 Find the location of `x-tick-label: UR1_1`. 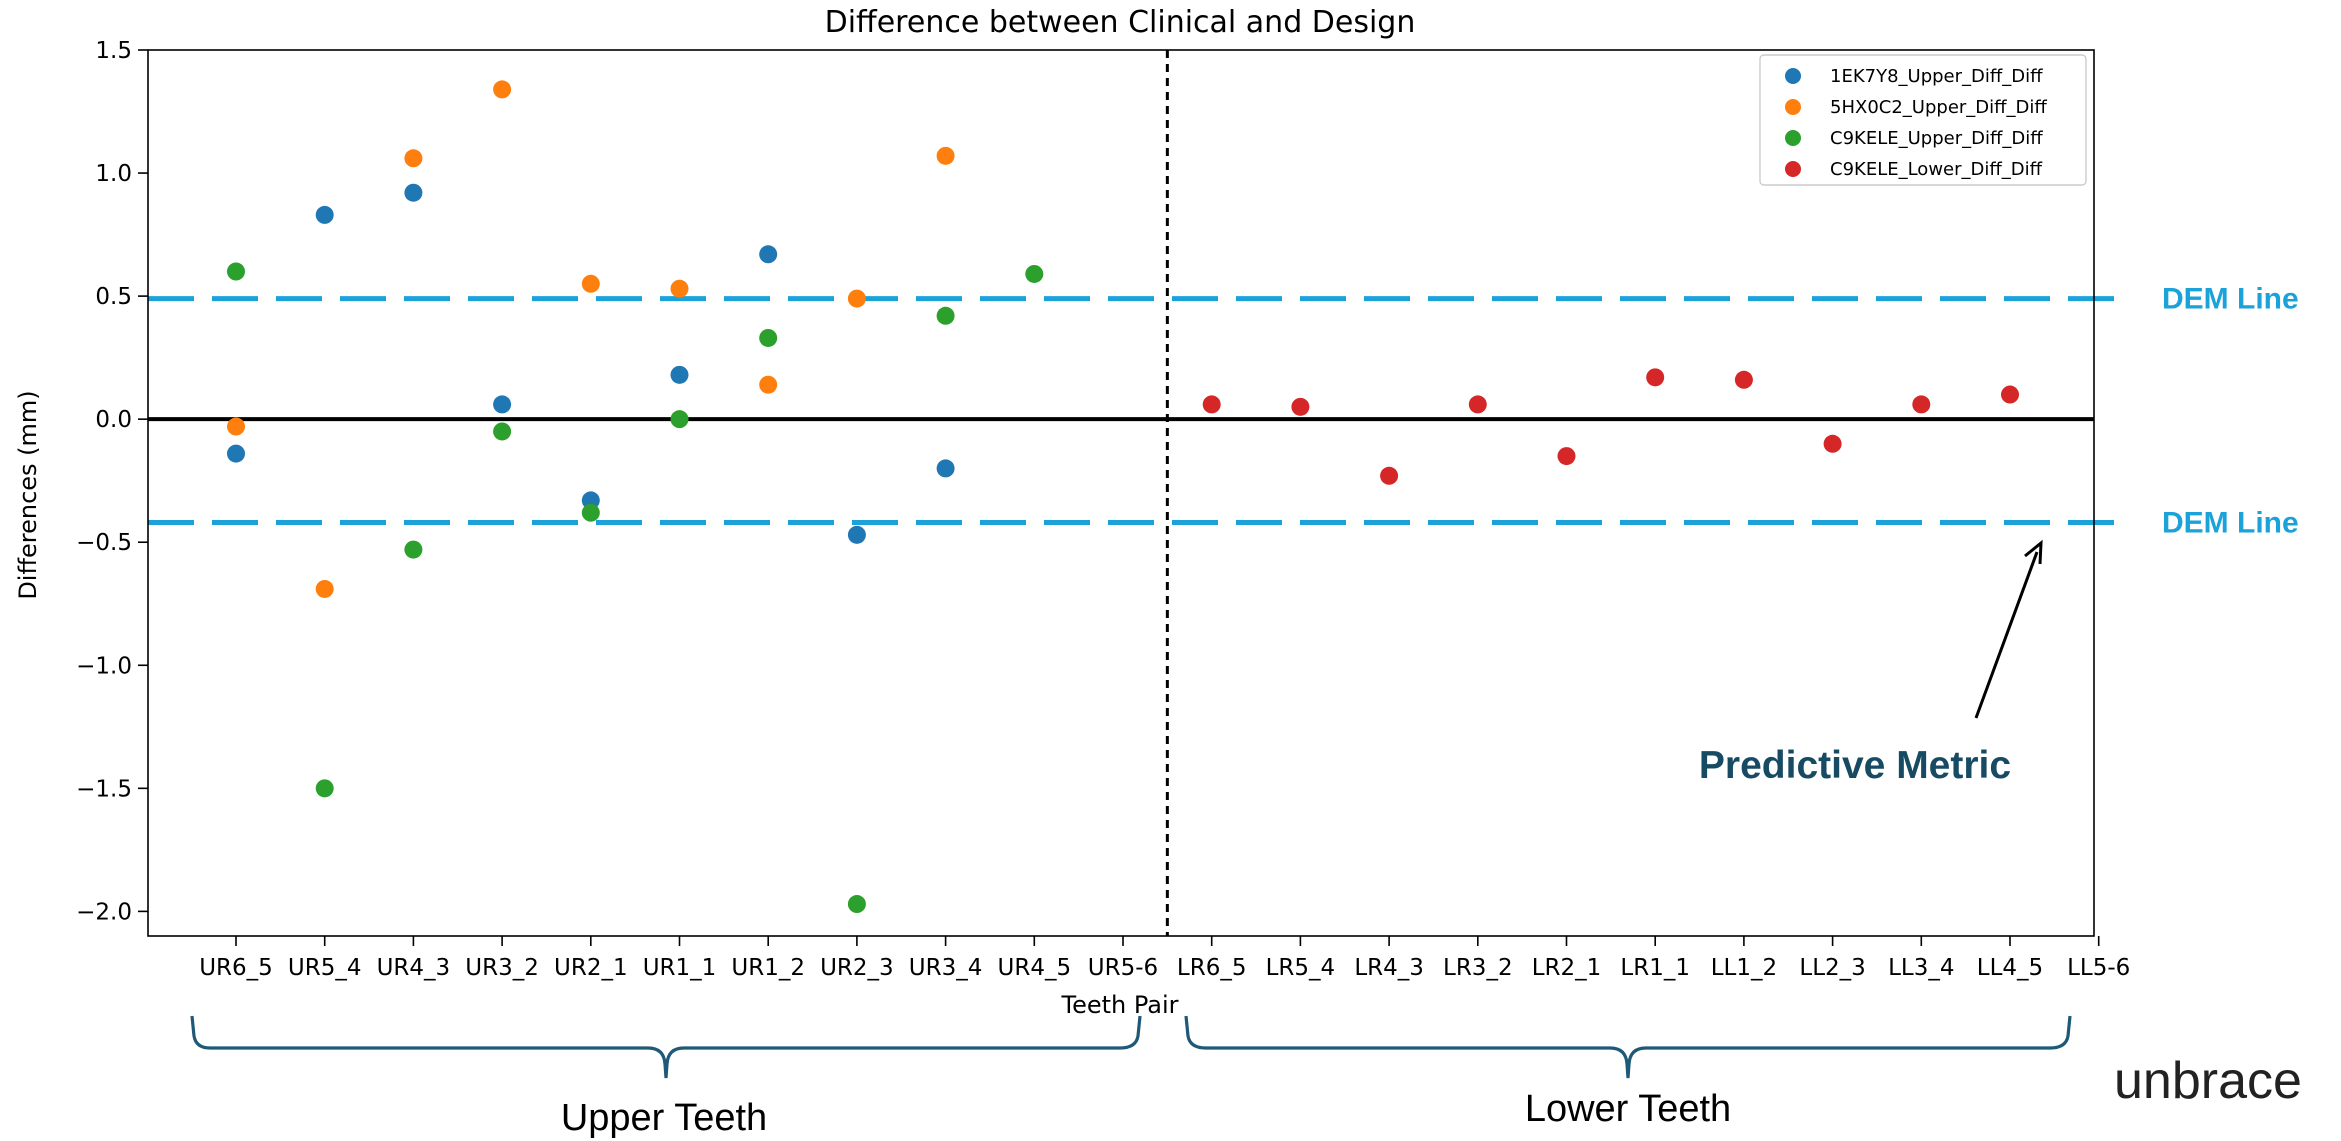

x-tick-label: UR1_1 is located at coordinates (680, 968).